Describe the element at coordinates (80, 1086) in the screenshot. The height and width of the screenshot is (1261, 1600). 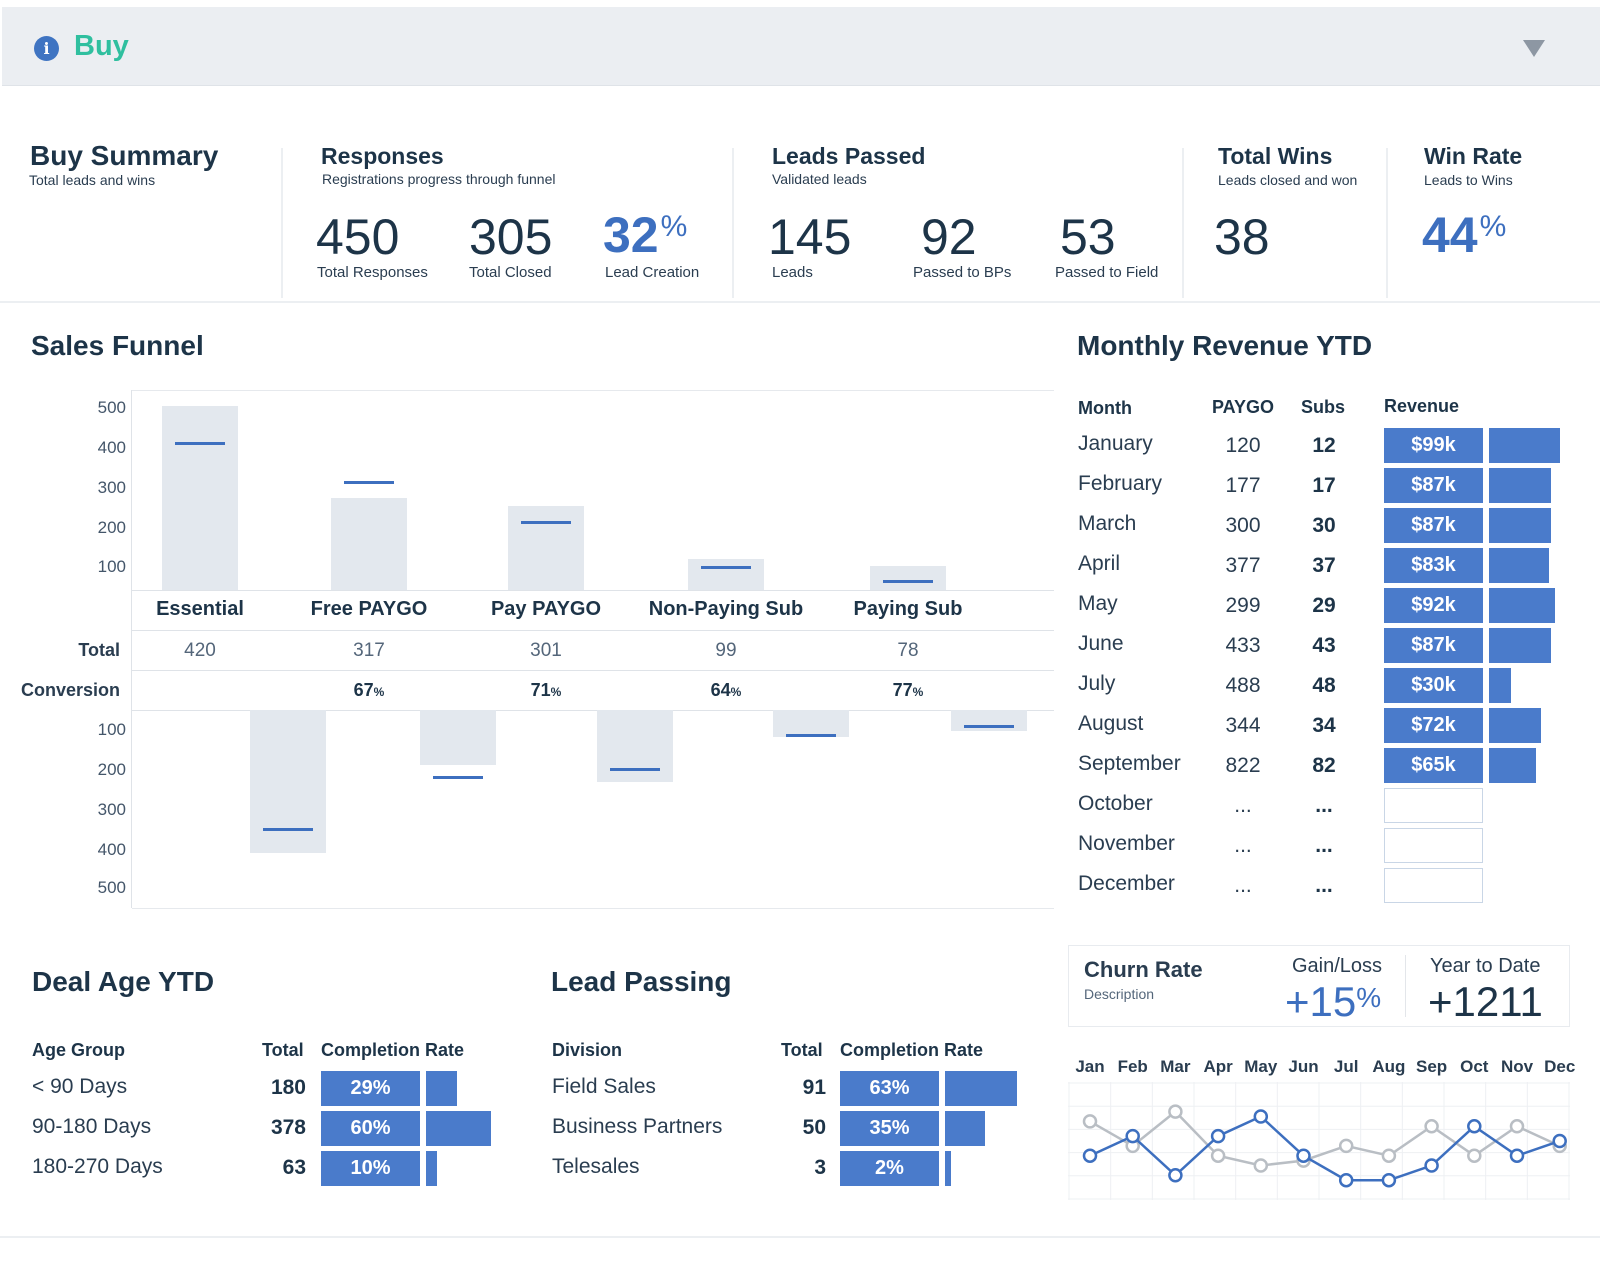
I see `row-label: < 90 Days` at that location.